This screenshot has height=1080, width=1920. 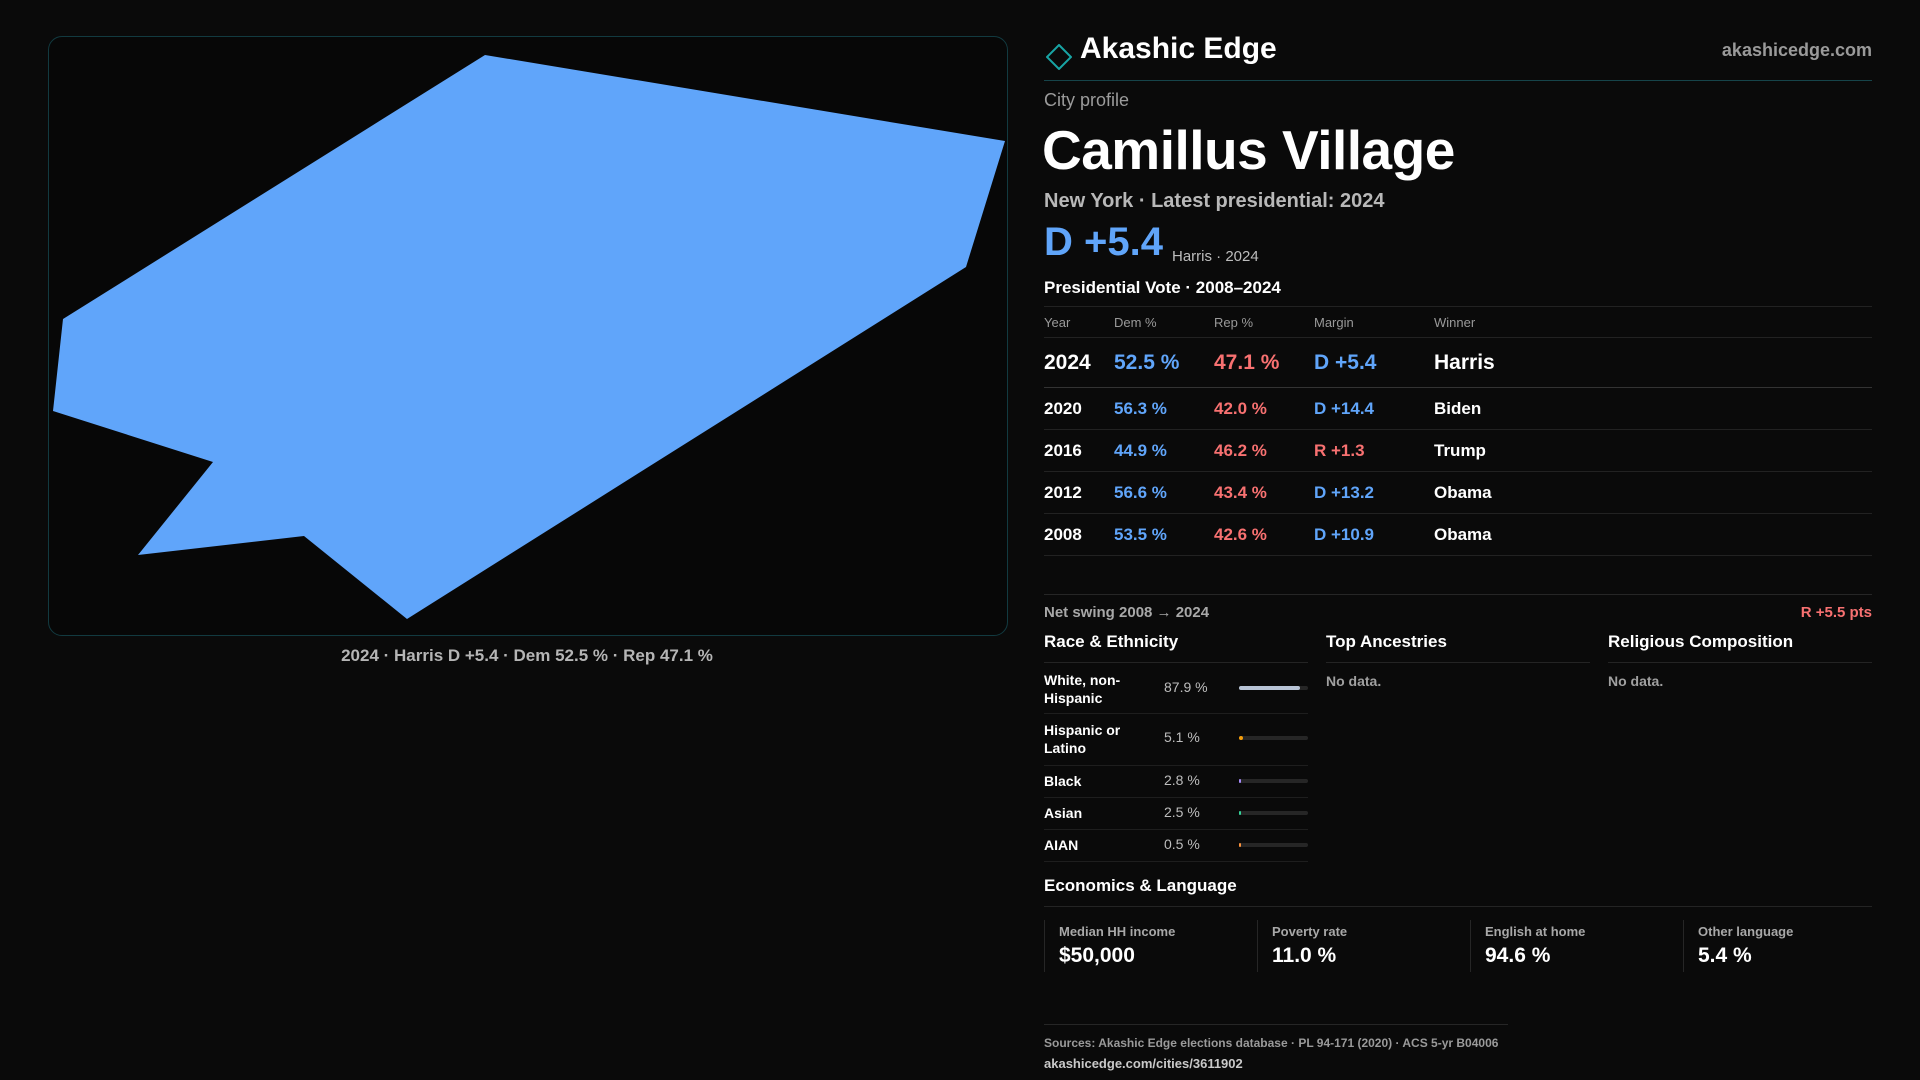 I want to click on ancestries-empty: No data., so click(x=1354, y=681).